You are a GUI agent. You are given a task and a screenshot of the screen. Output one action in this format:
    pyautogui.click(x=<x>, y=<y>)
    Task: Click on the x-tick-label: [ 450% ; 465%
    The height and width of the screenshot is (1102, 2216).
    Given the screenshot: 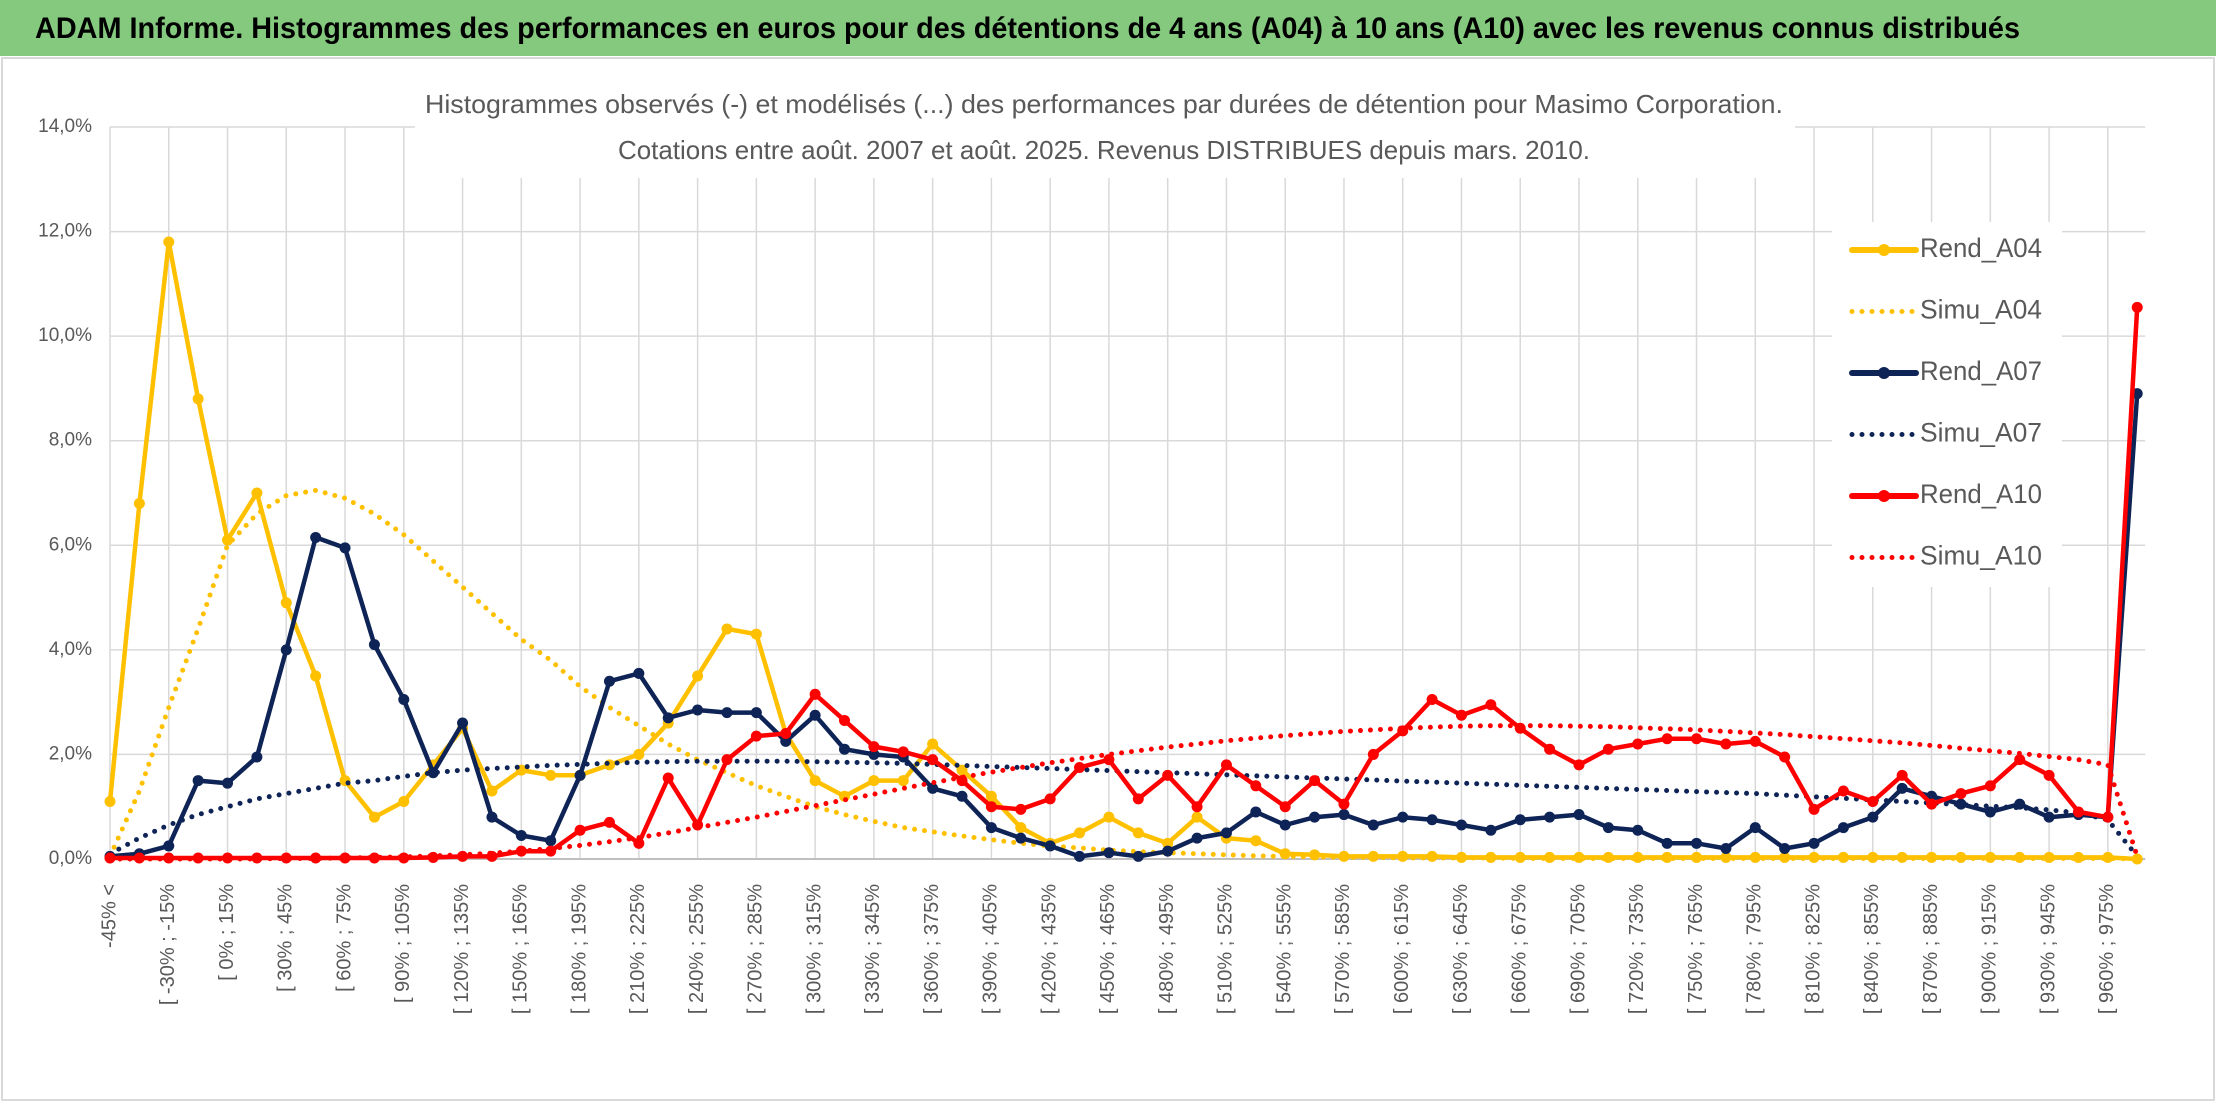 What is the action you would take?
    pyautogui.click(x=1108, y=949)
    